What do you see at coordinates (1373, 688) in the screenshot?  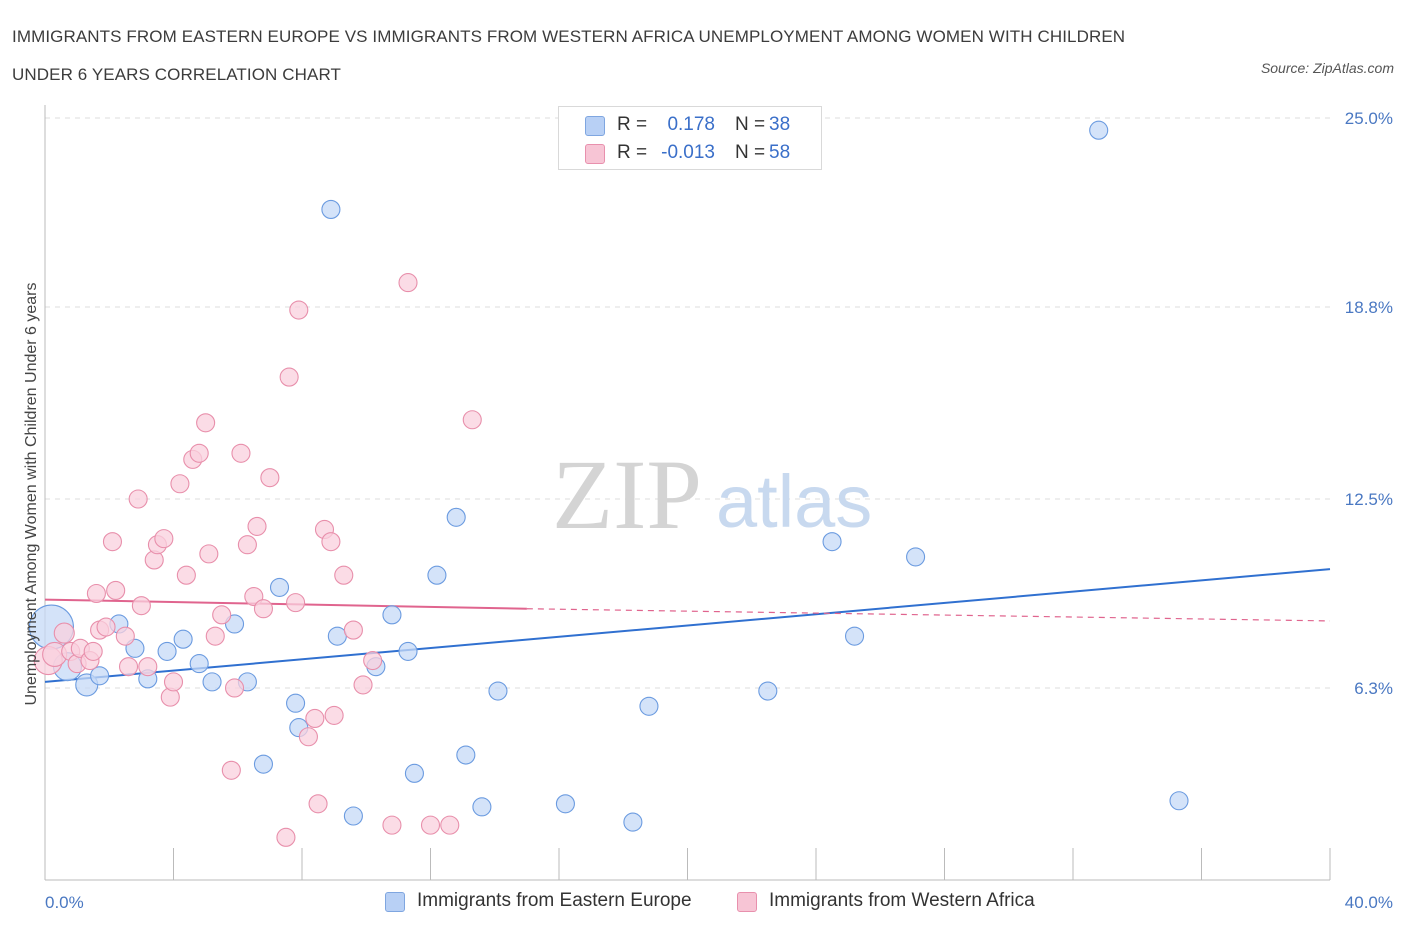 I see `y-tick-label: 6.3%` at bounding box center [1373, 688].